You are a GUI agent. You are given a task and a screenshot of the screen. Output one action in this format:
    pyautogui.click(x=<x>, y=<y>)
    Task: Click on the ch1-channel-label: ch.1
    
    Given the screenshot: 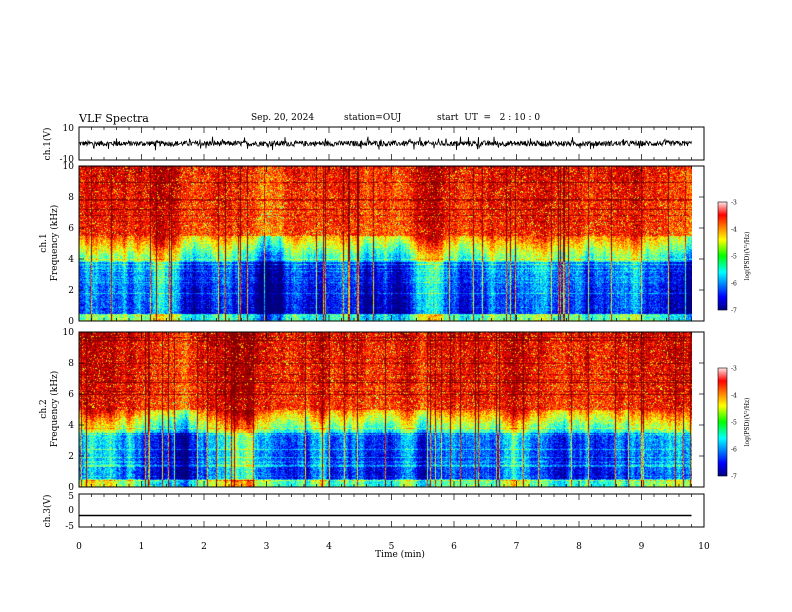 What is the action you would take?
    pyautogui.click(x=44, y=242)
    